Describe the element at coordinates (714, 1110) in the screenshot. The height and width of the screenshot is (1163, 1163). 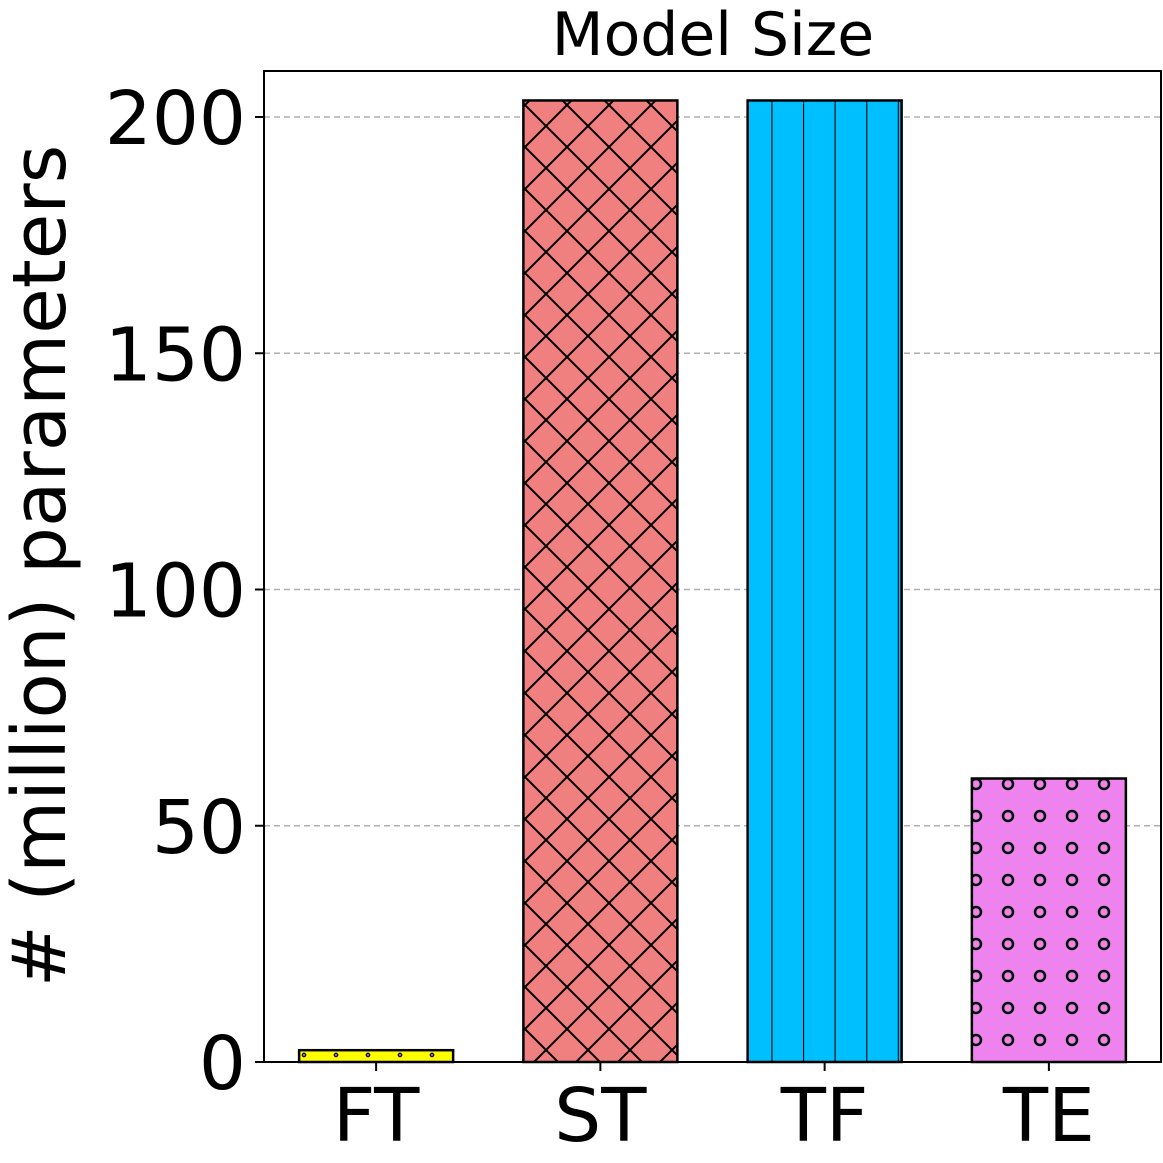
I see `x-axis-ticks: FT ST TF TE` at that location.